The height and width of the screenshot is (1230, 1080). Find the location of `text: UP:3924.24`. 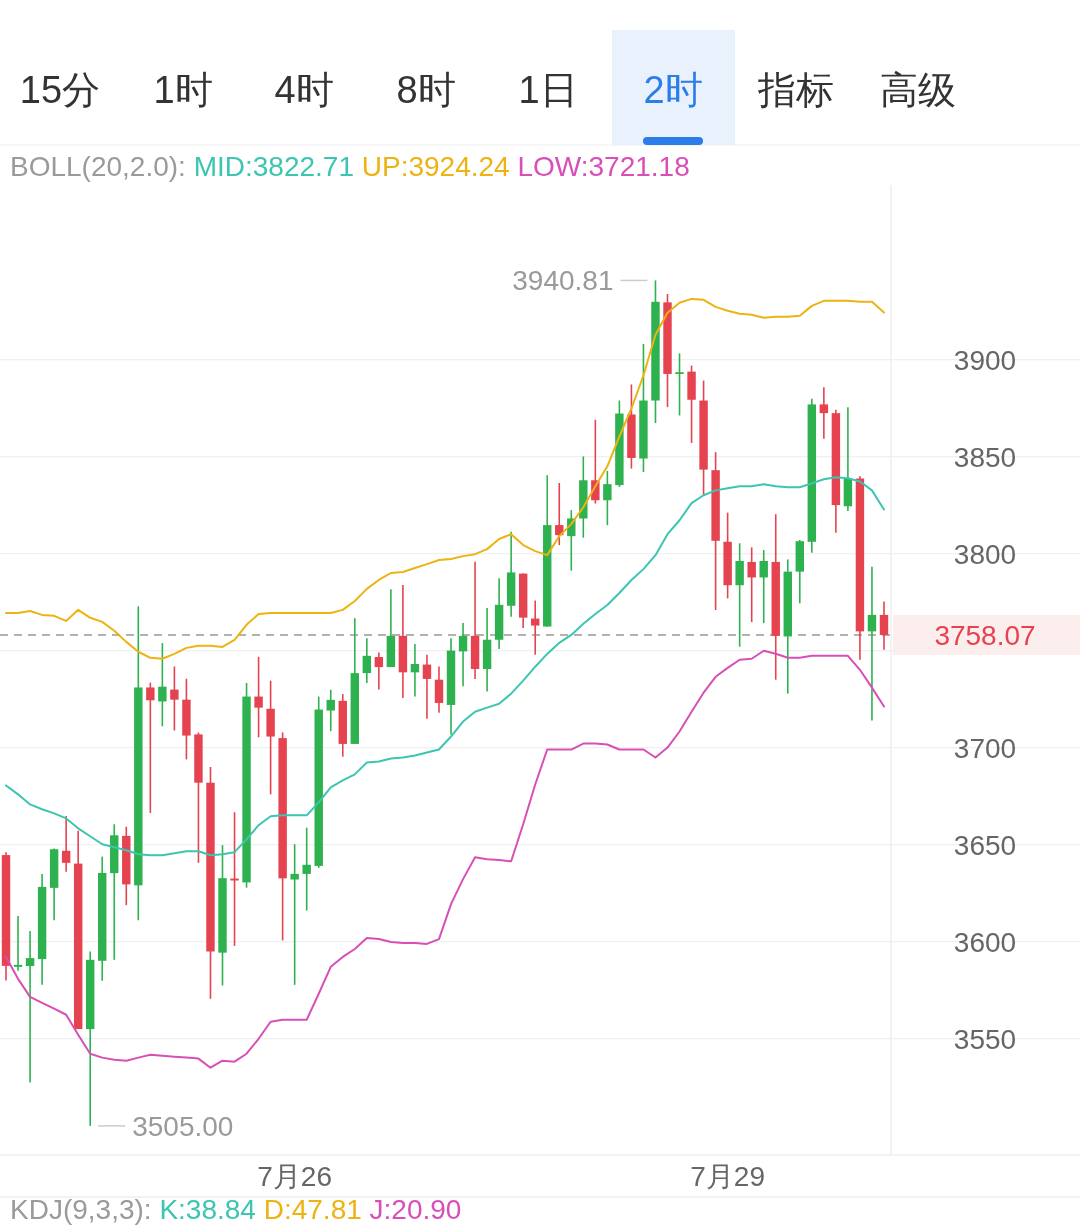

text: UP:3924.24 is located at coordinates (439, 166).